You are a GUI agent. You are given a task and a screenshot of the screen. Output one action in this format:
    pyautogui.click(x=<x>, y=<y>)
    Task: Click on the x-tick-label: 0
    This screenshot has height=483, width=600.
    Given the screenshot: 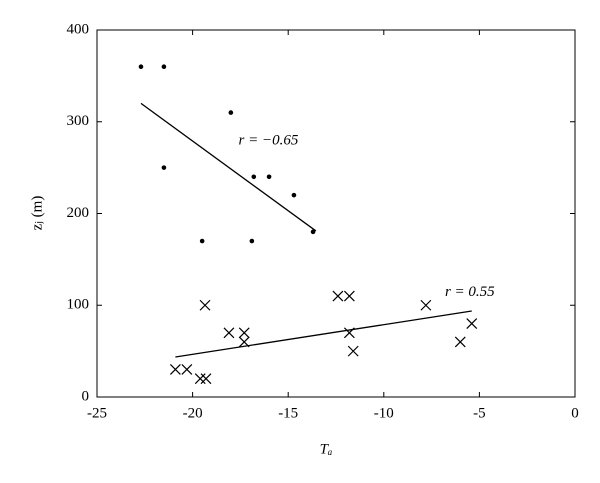 What is the action you would take?
    pyautogui.click(x=575, y=413)
    